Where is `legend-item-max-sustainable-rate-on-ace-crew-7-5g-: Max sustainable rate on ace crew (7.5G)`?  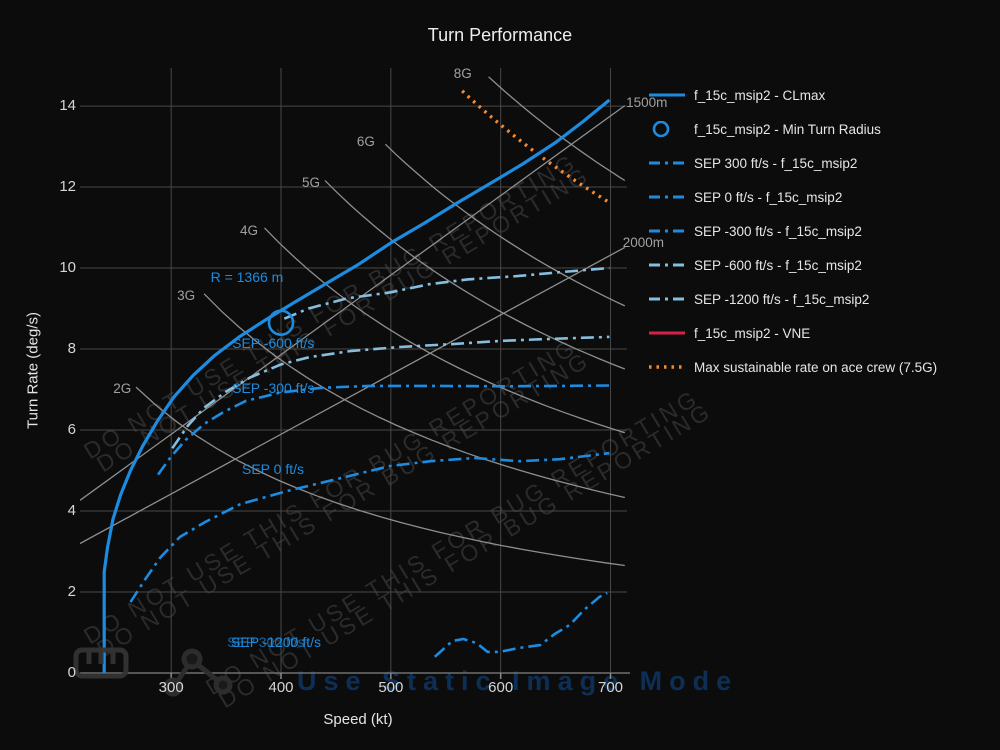
legend-item-max-sustainable-rate-on-ace-crew-7-5g-: Max sustainable rate on ace crew (7.5G) is located at coordinates (792, 367).